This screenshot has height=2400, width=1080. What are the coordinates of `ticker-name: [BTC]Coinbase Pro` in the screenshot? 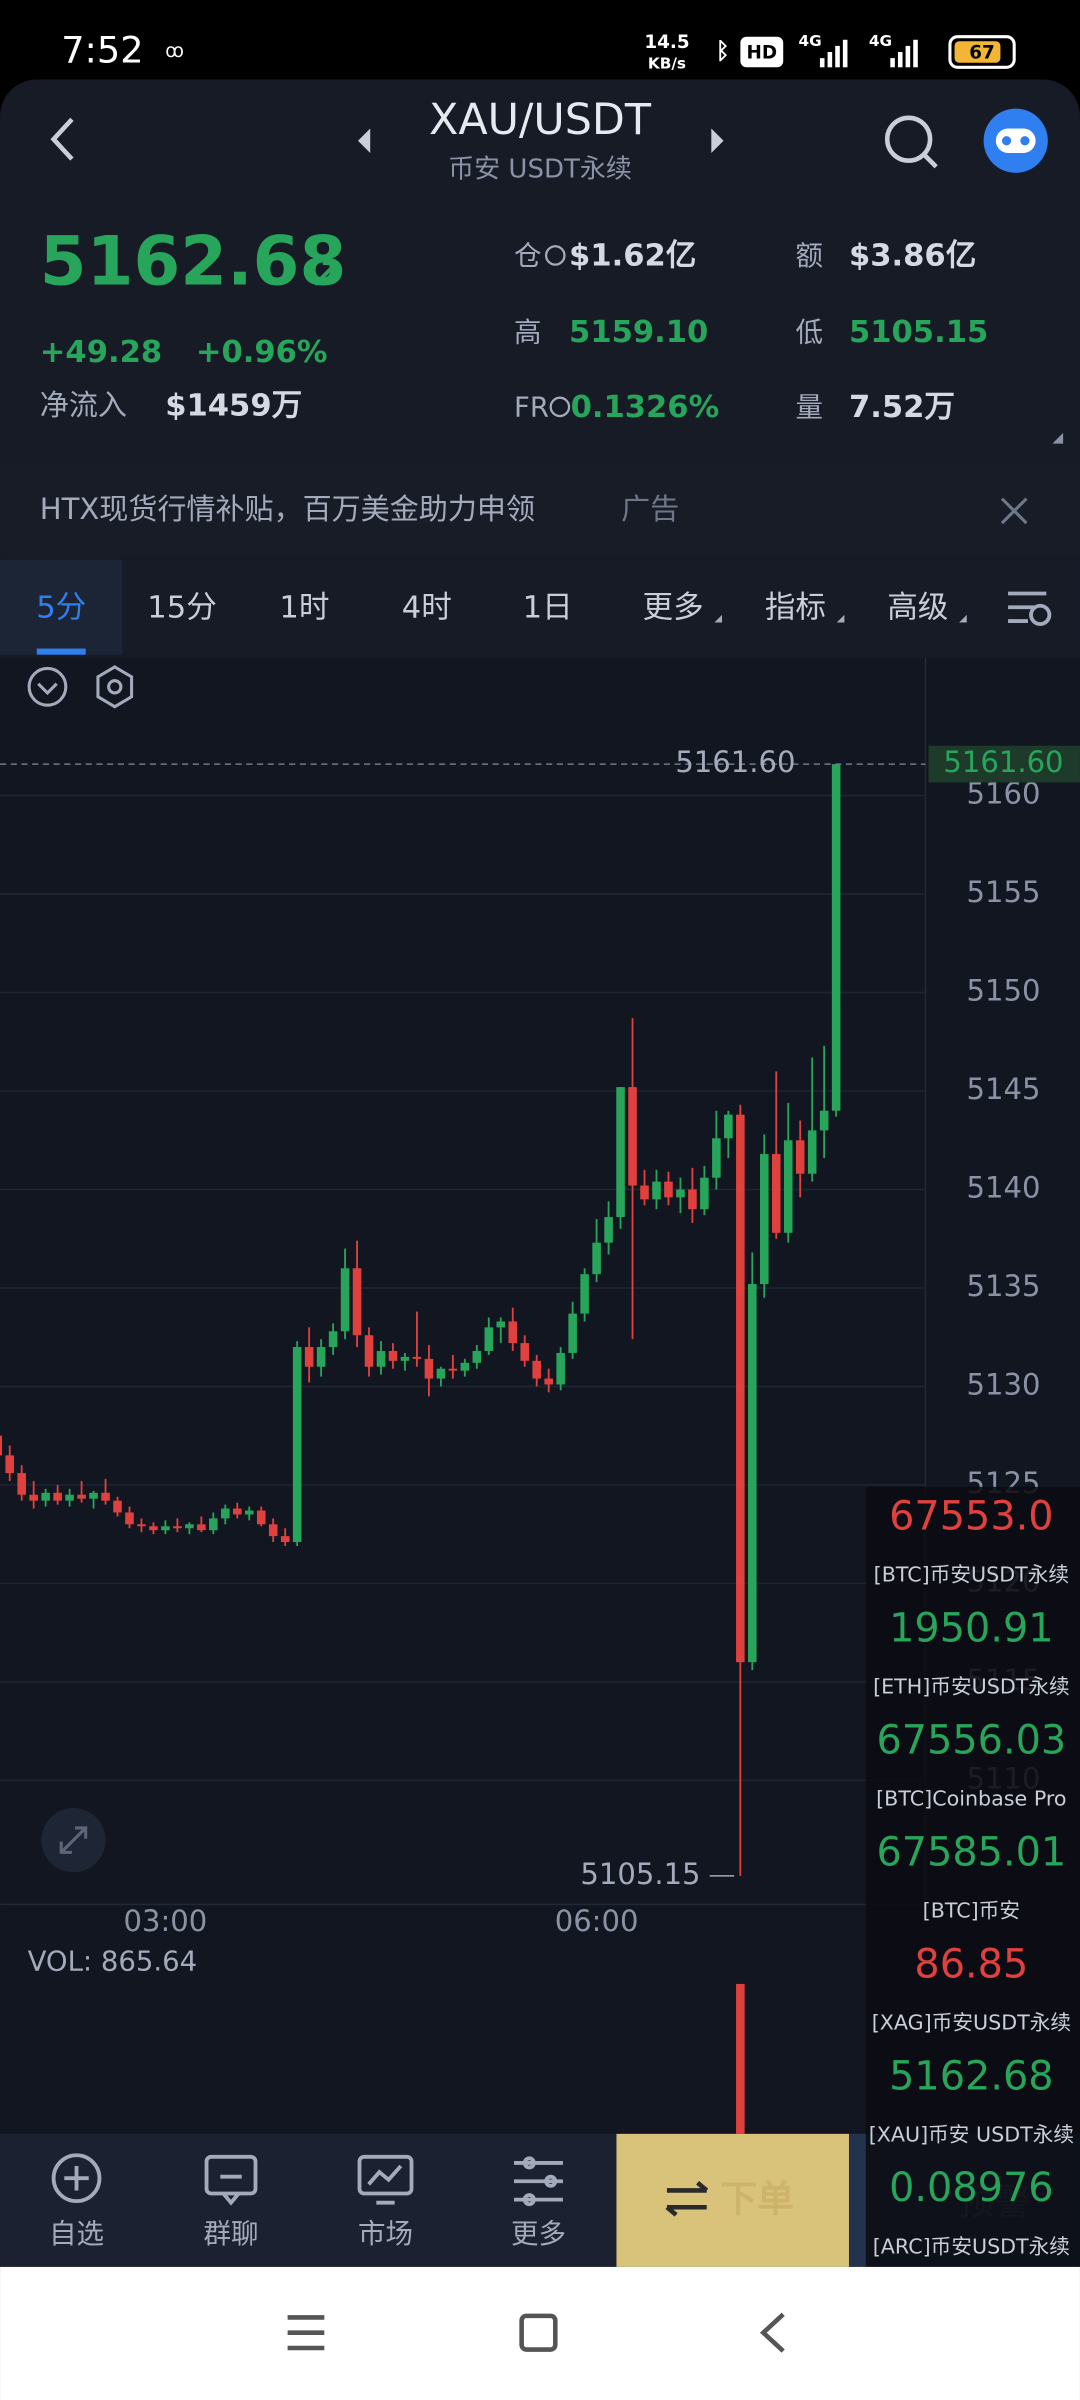 It's located at (971, 1798).